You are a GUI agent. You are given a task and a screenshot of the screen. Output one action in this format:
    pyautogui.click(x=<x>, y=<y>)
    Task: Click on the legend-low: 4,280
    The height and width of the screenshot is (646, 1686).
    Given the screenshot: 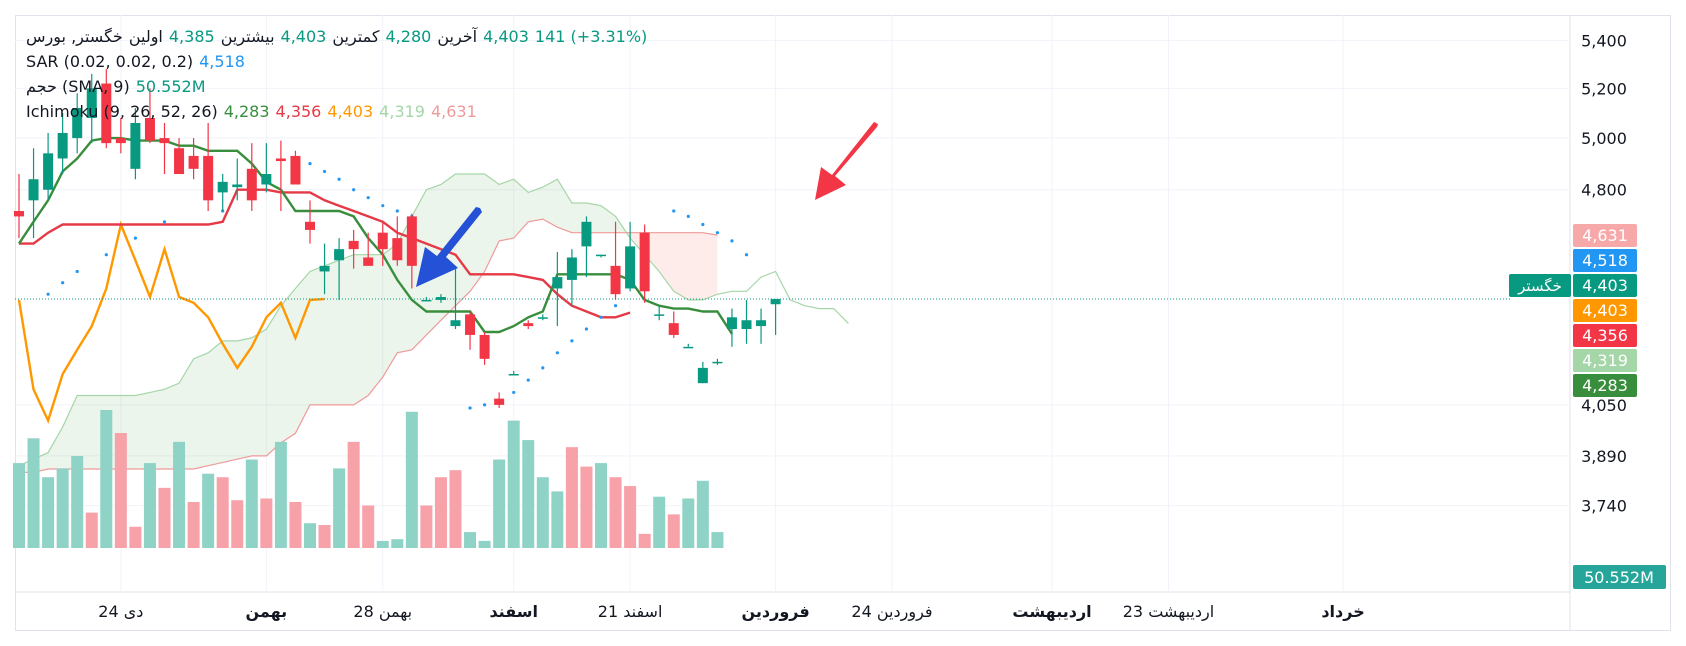 What is the action you would take?
    pyautogui.click(x=408, y=36)
    